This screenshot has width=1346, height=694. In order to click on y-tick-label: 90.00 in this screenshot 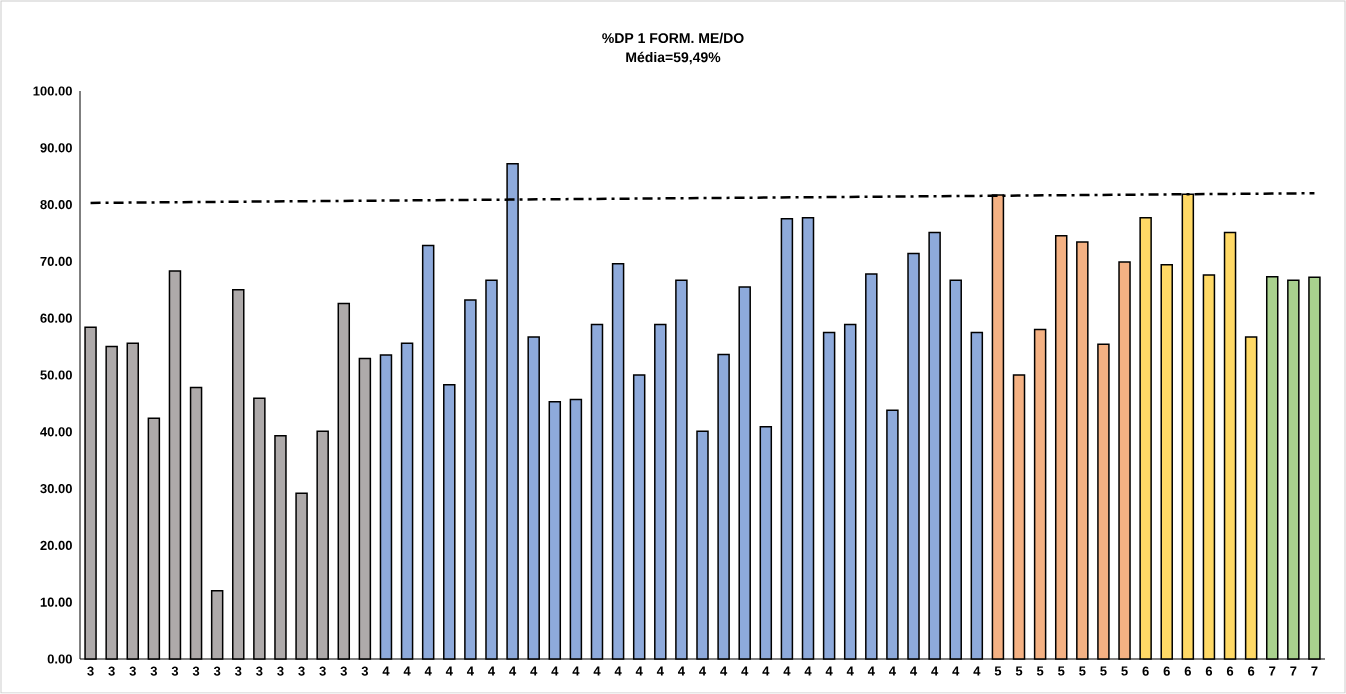, I will do `click(56, 148)`.